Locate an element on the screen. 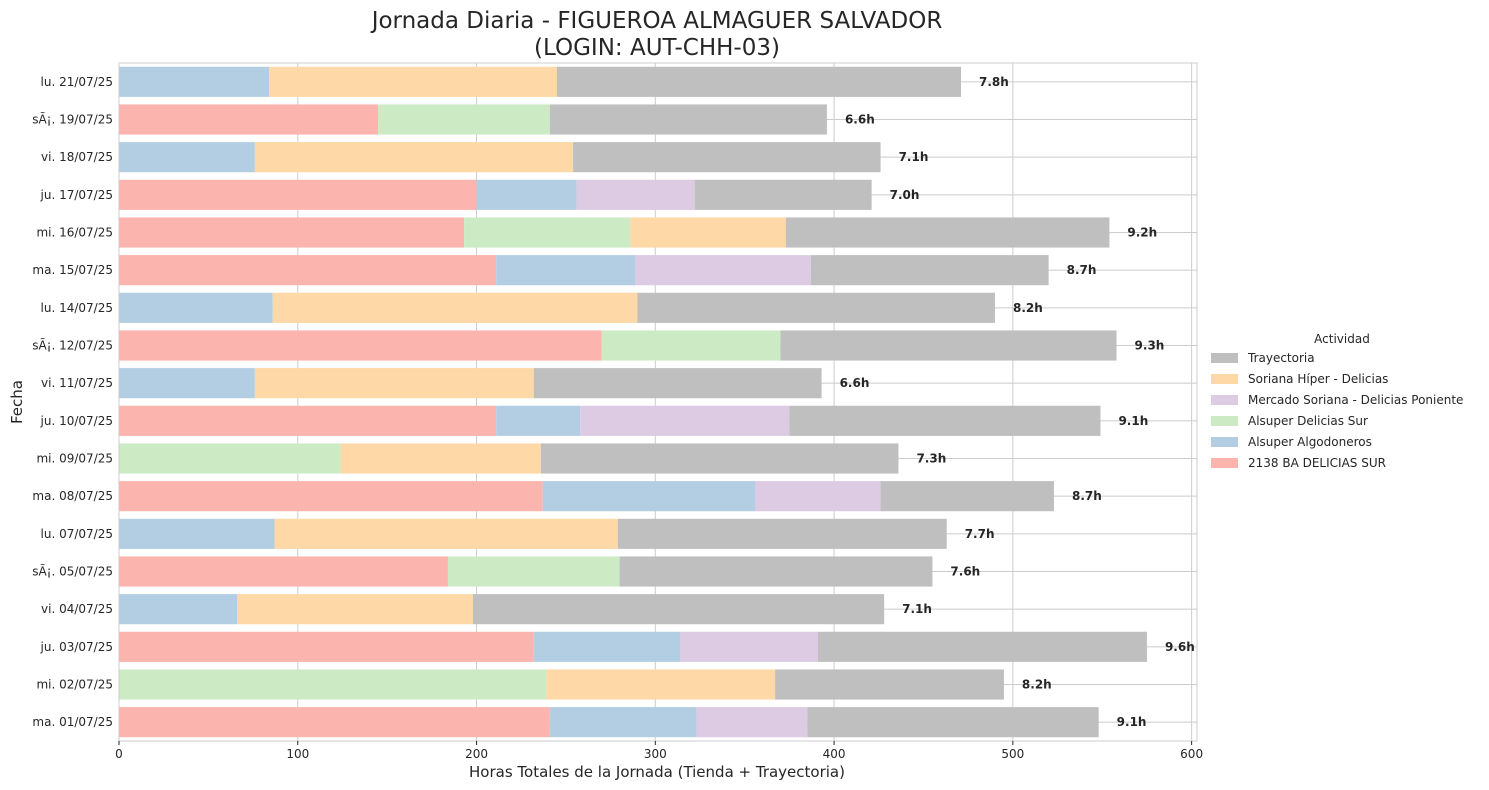  y-tick-label: ju. 03/07/25 is located at coordinates (76, 647).